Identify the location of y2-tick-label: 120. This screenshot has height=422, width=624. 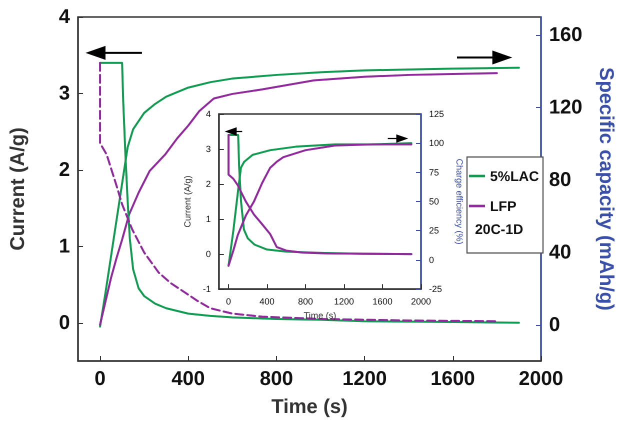
(565, 107).